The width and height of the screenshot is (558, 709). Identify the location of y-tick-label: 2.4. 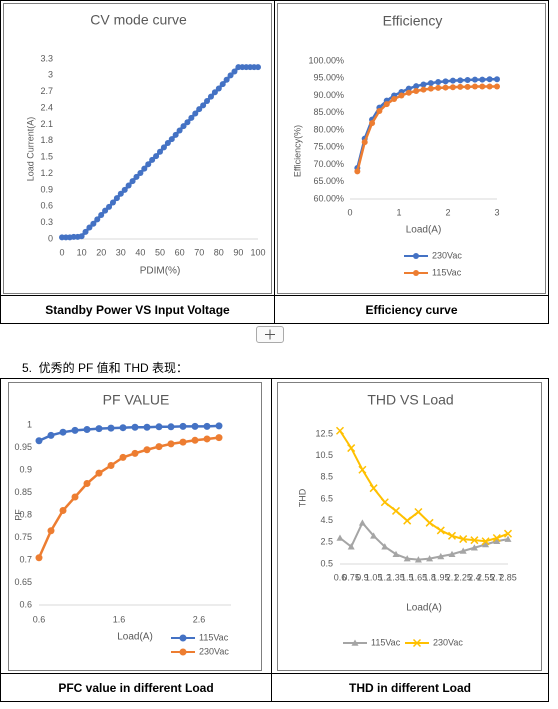
(46, 107).